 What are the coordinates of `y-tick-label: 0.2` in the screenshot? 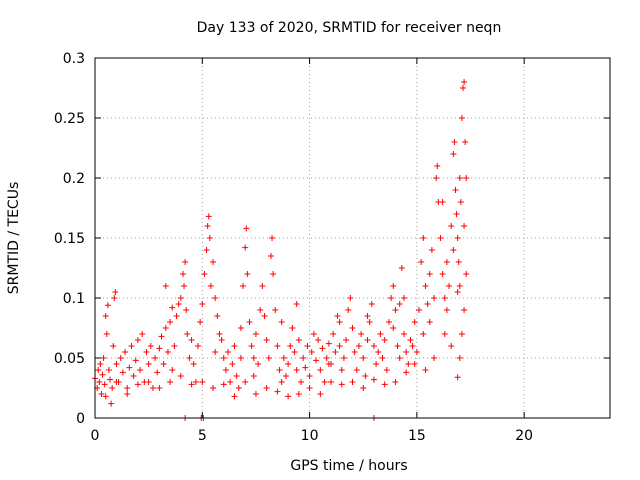 It's located at (74, 179).